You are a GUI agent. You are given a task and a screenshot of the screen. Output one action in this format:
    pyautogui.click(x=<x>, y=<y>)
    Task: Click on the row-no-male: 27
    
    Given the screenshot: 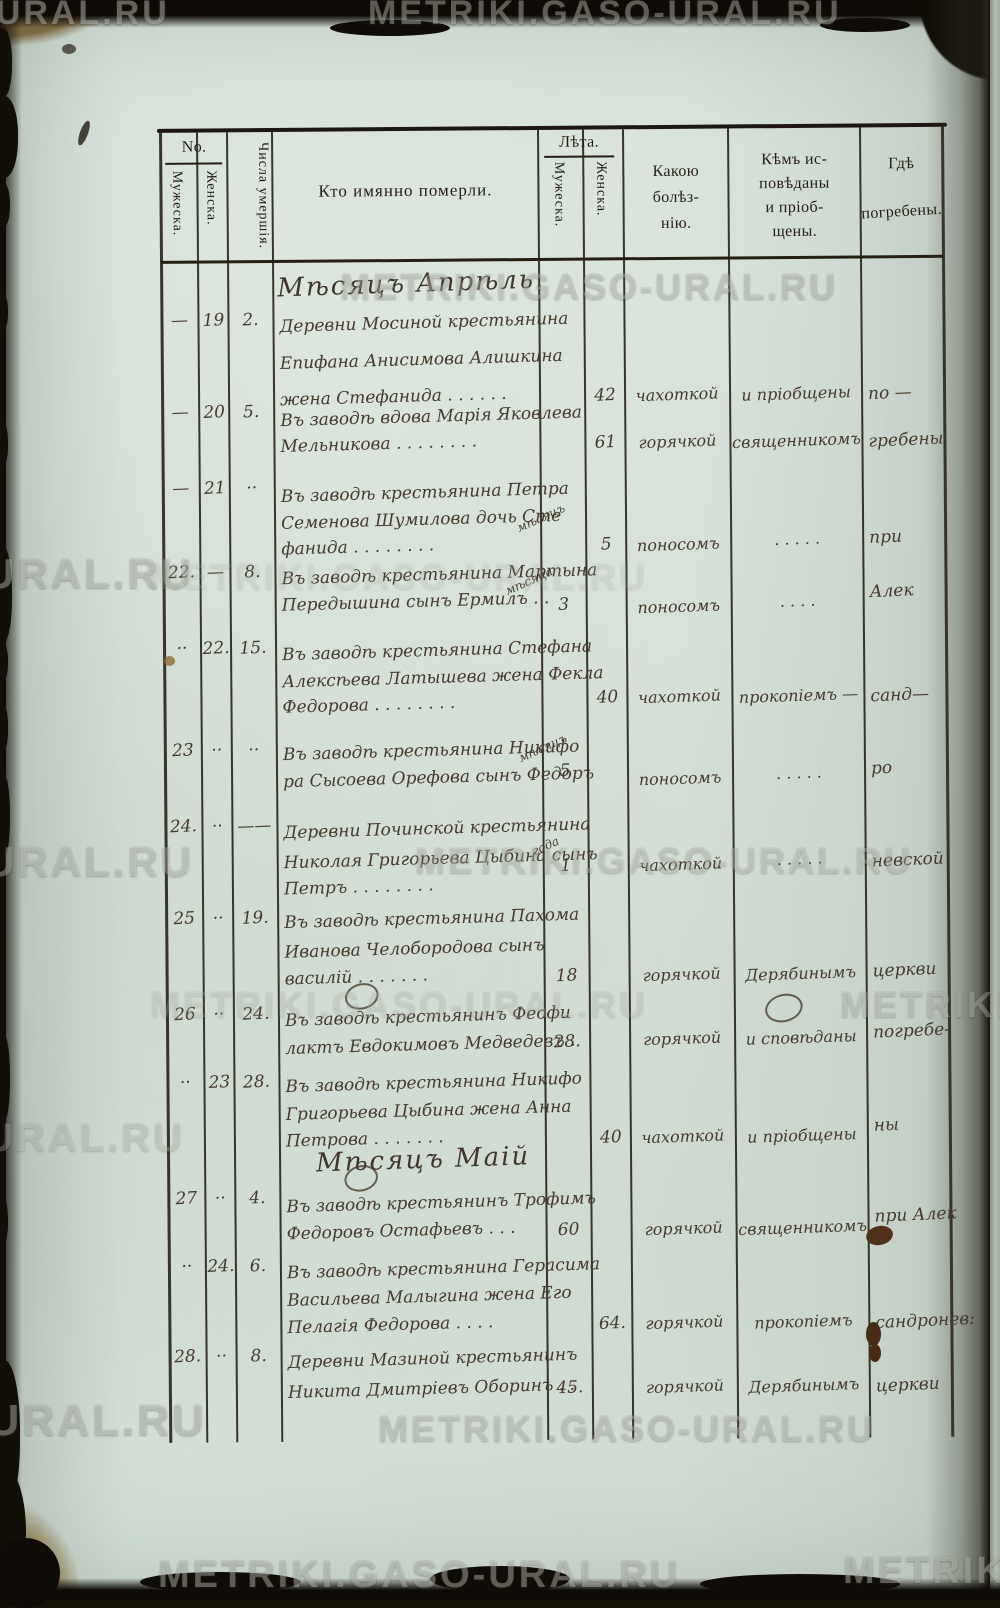 What is the action you would take?
    pyautogui.click(x=186, y=1199)
    